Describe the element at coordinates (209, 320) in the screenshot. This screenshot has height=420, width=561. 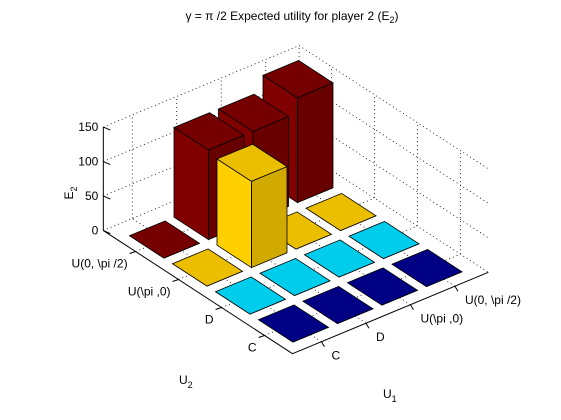
I see `u2-tick-label: D` at that location.